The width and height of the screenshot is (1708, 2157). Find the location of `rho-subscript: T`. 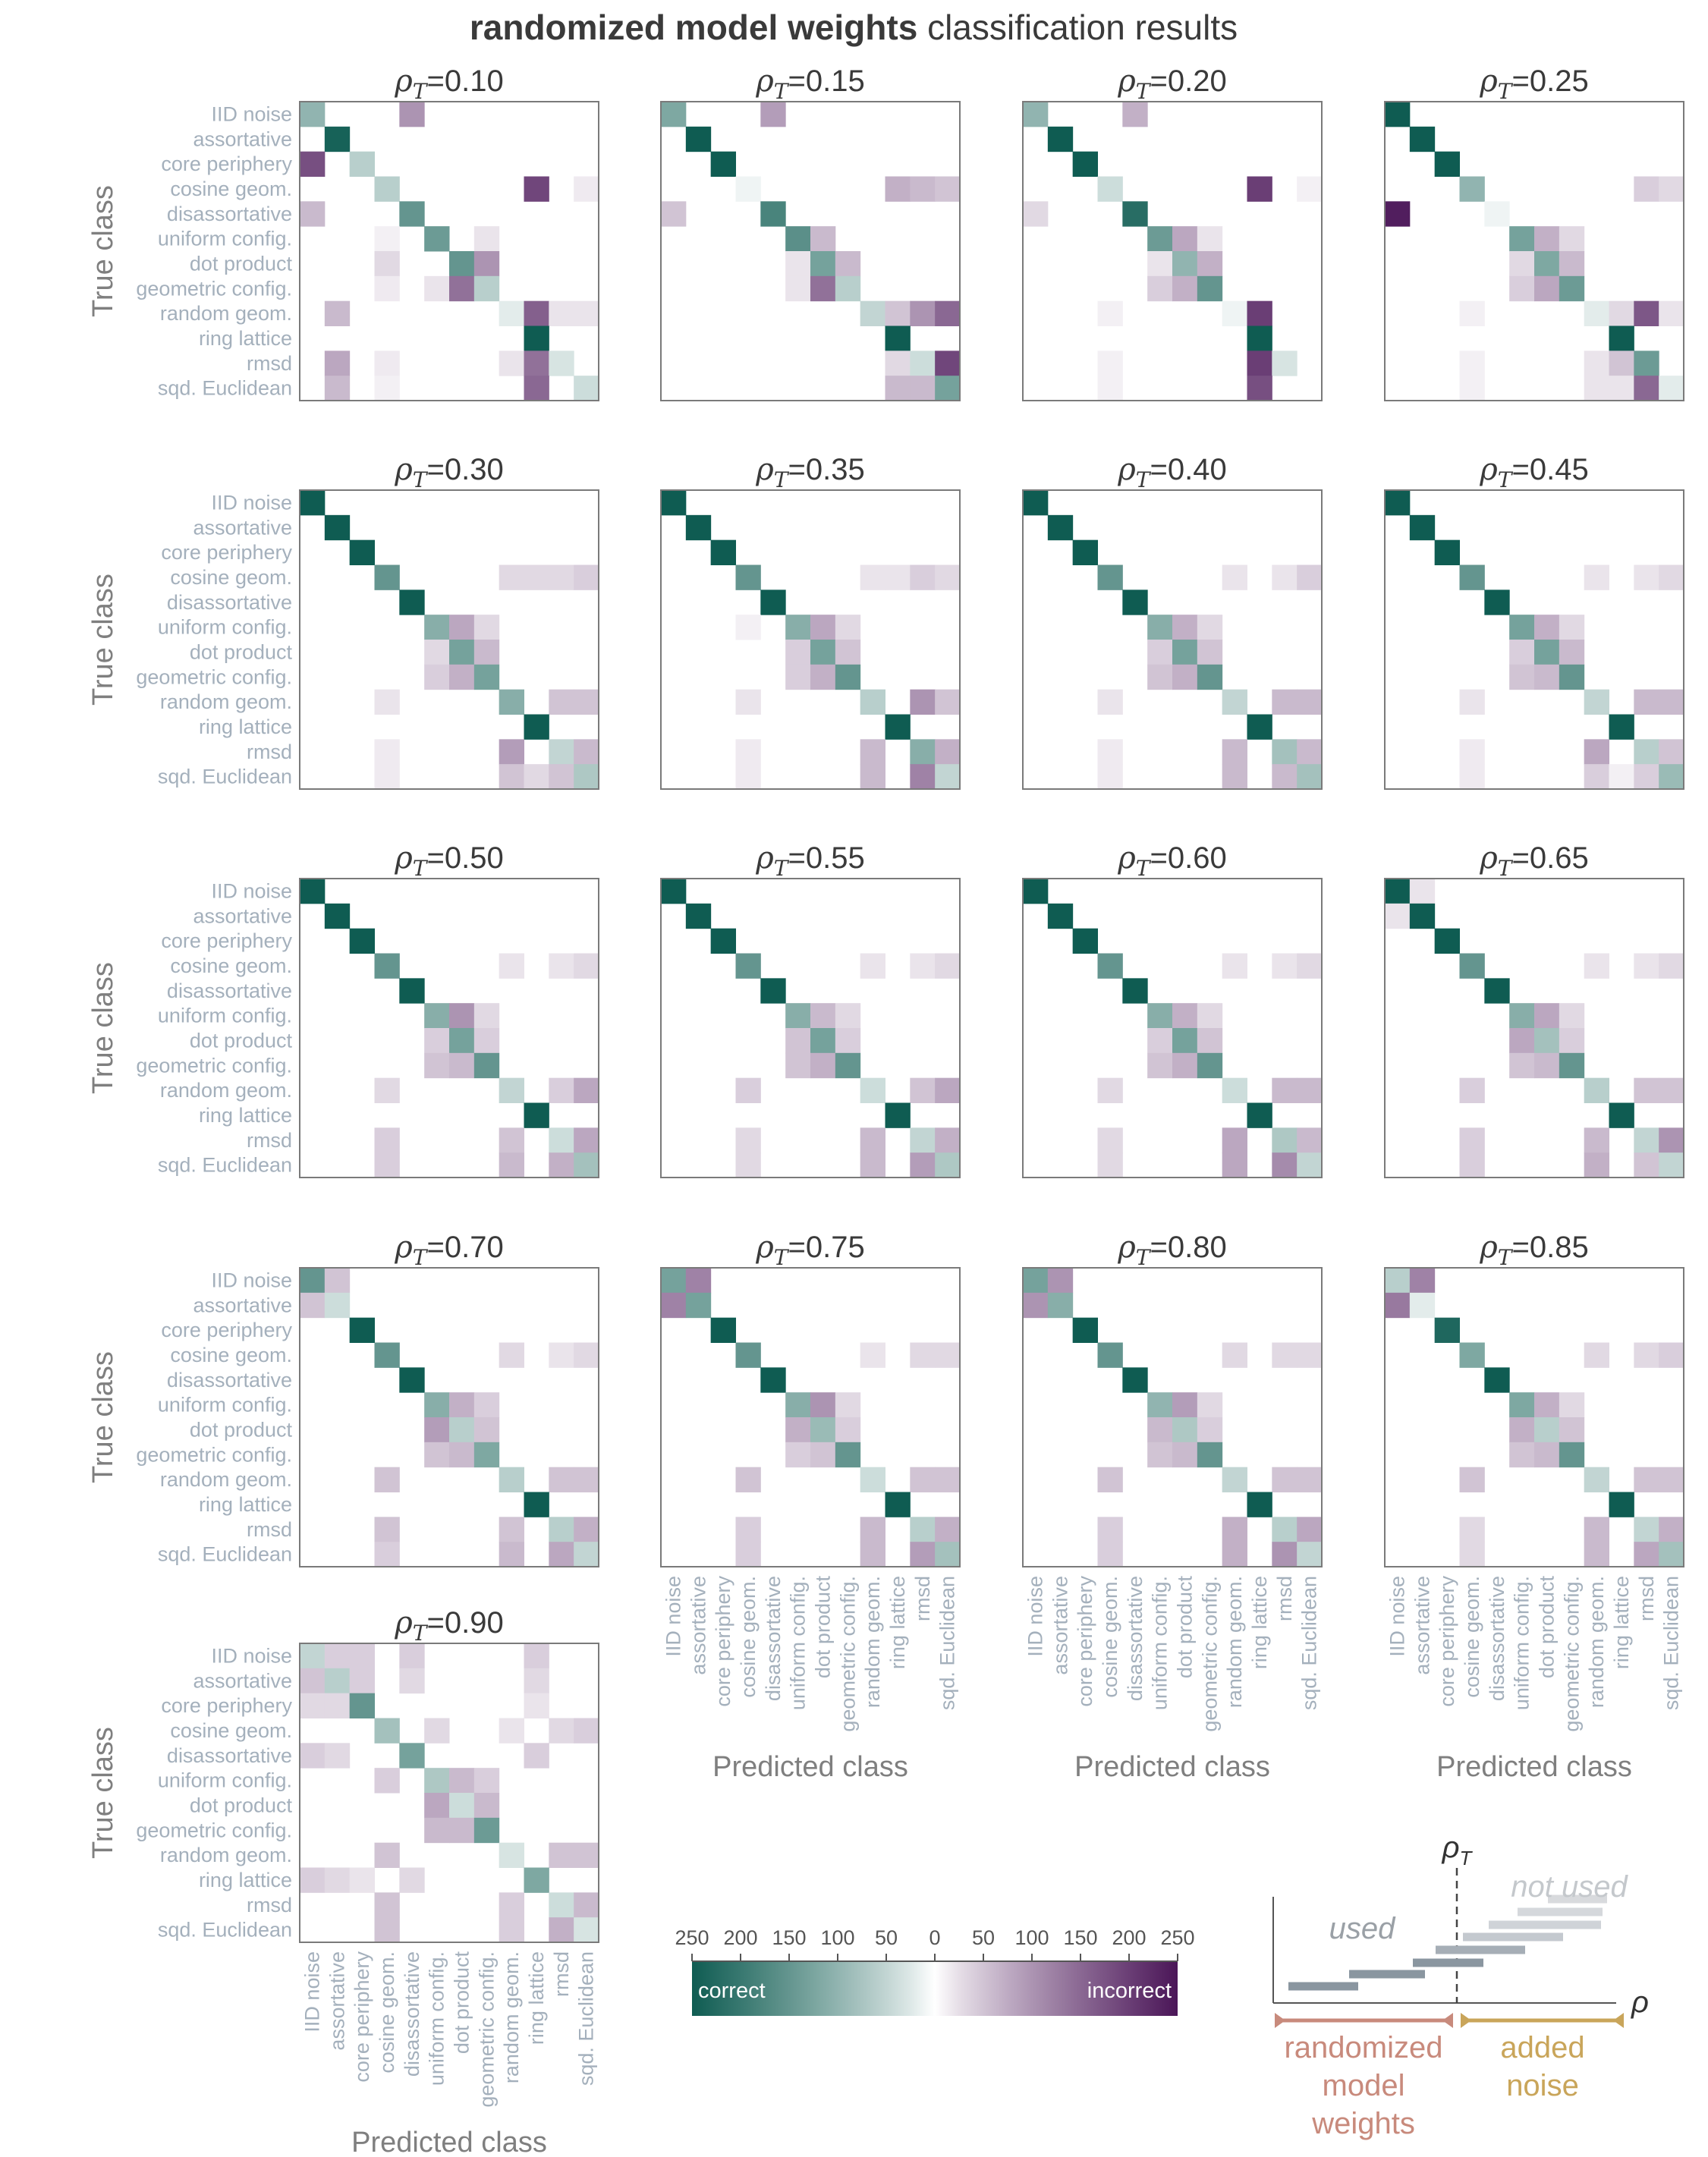

rho-subscript: T is located at coordinates (421, 1257).